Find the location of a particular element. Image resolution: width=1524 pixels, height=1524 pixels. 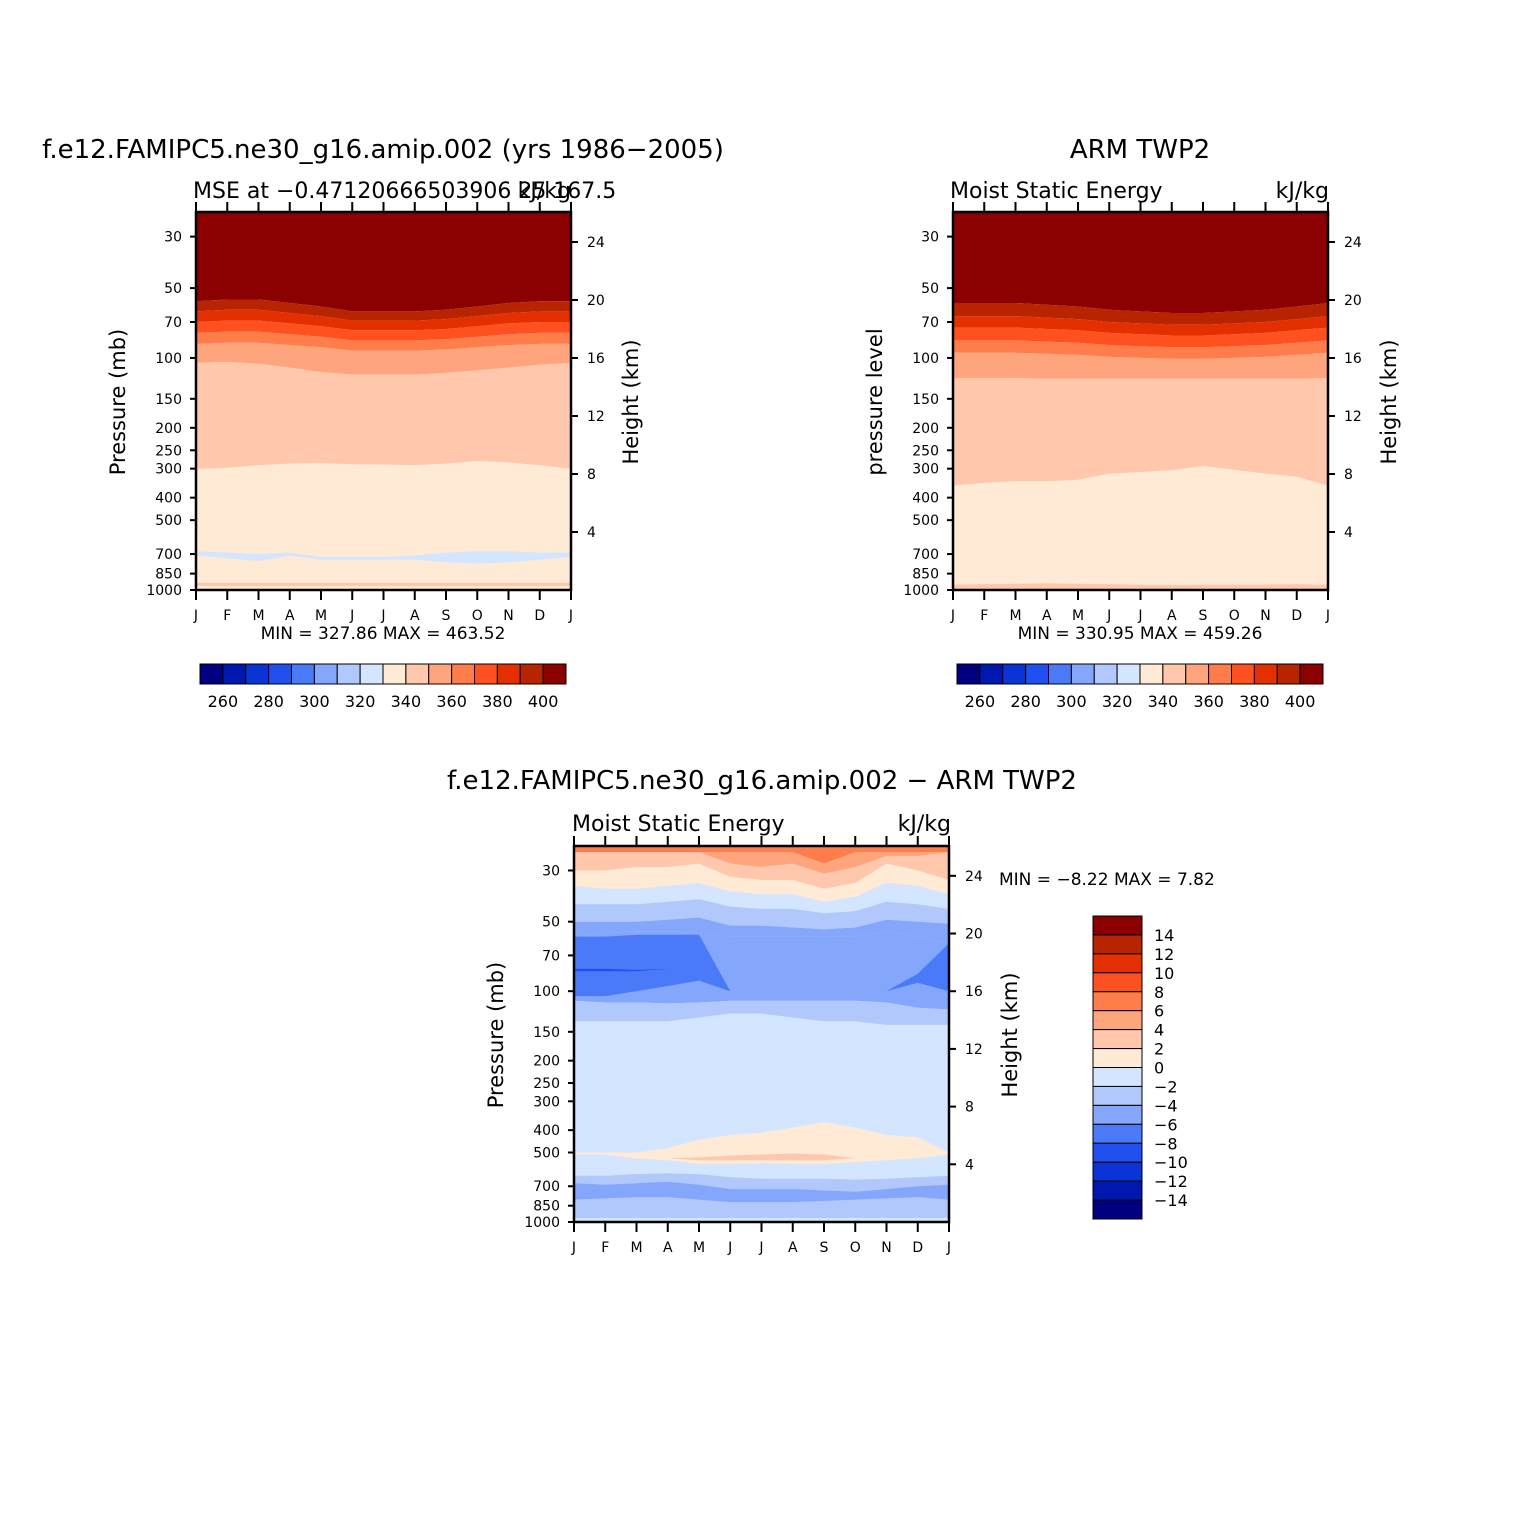

diff-ylabel-right: Height (km) is located at coordinates (1010, 1034).